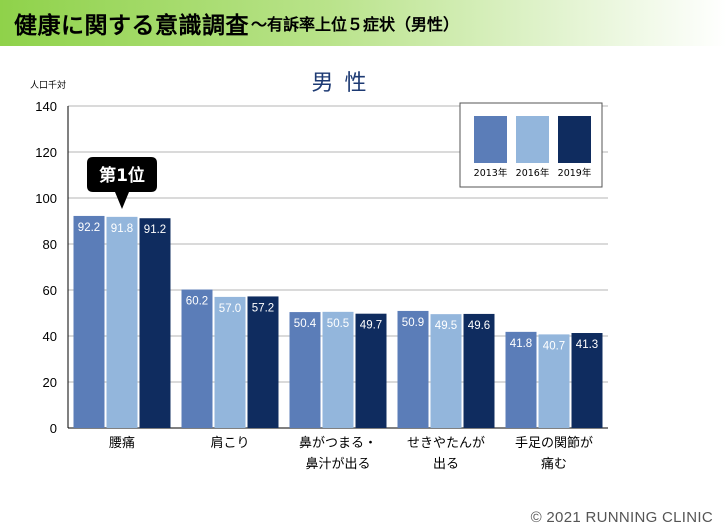 The width and height of the screenshot is (727, 532). Describe the element at coordinates (122, 229) in the screenshot. I see `bar-value-label: 91.8` at that location.